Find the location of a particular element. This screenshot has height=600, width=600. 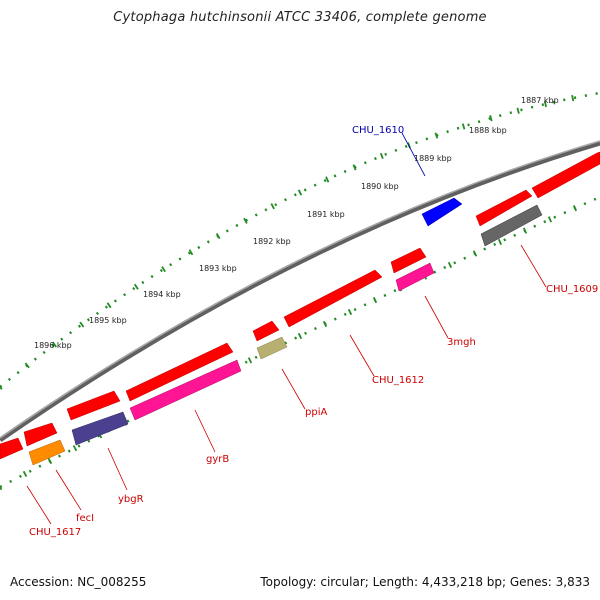

gene-label-chu-1612: CHU_1612 is located at coordinates (398, 380).